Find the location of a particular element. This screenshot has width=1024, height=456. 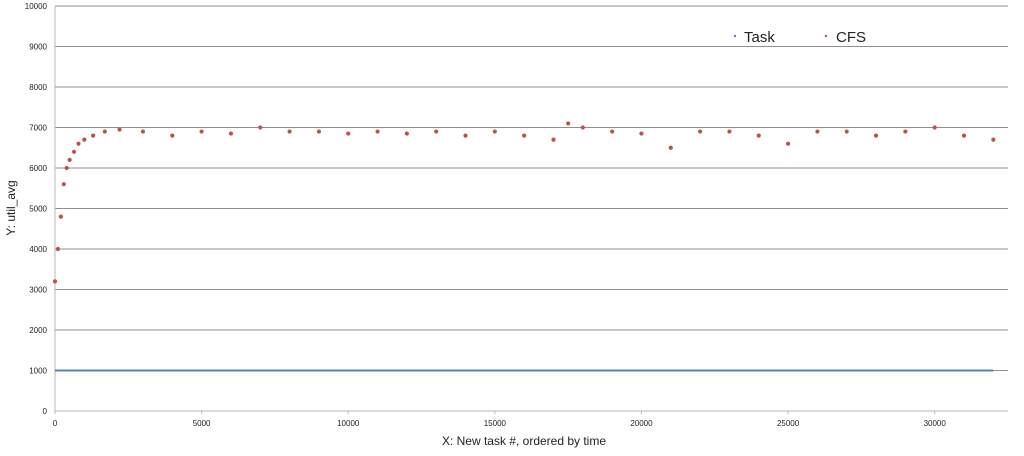

x-tick-label-25000: 25000 is located at coordinates (788, 423).